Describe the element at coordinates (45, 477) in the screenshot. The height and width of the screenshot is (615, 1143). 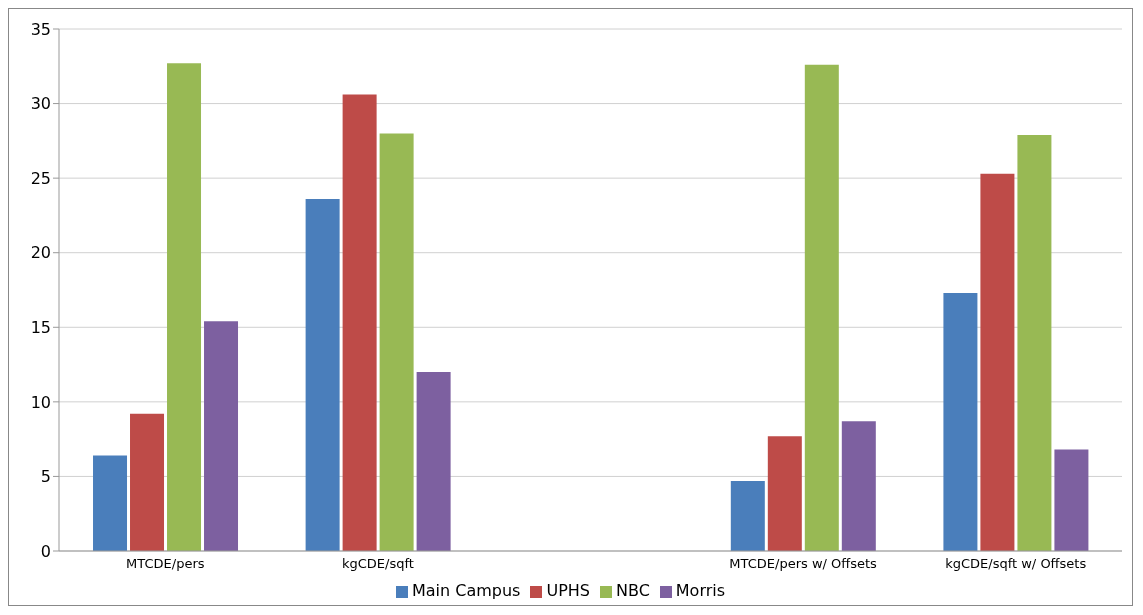
I see `y-tick-label: 5` at that location.